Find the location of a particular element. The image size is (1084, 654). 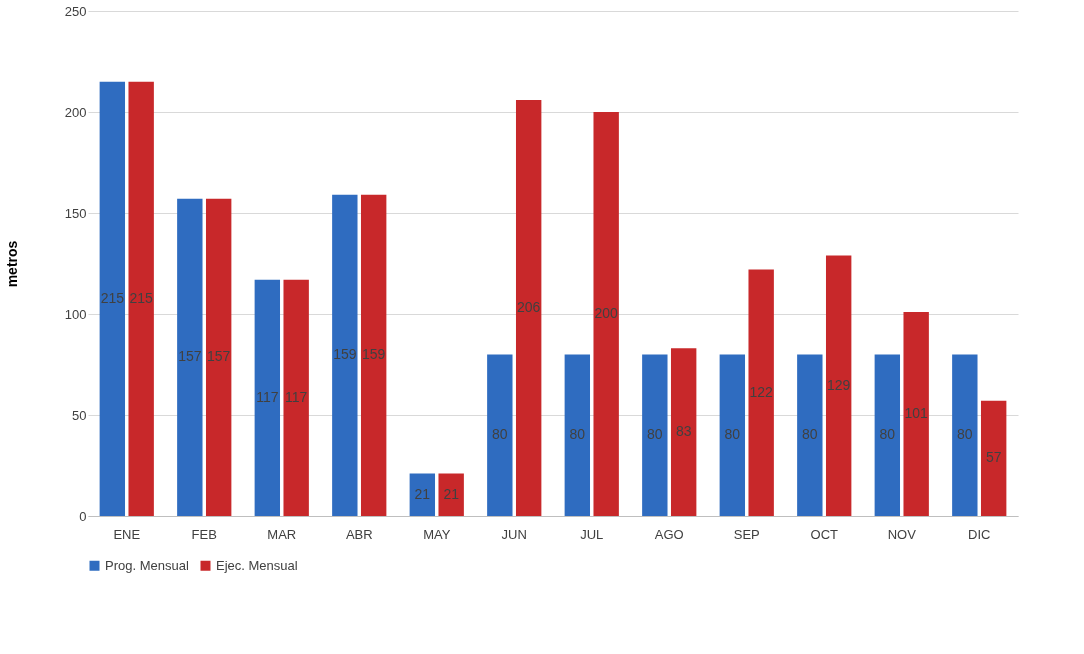

data-label: 200 is located at coordinates (606, 313).